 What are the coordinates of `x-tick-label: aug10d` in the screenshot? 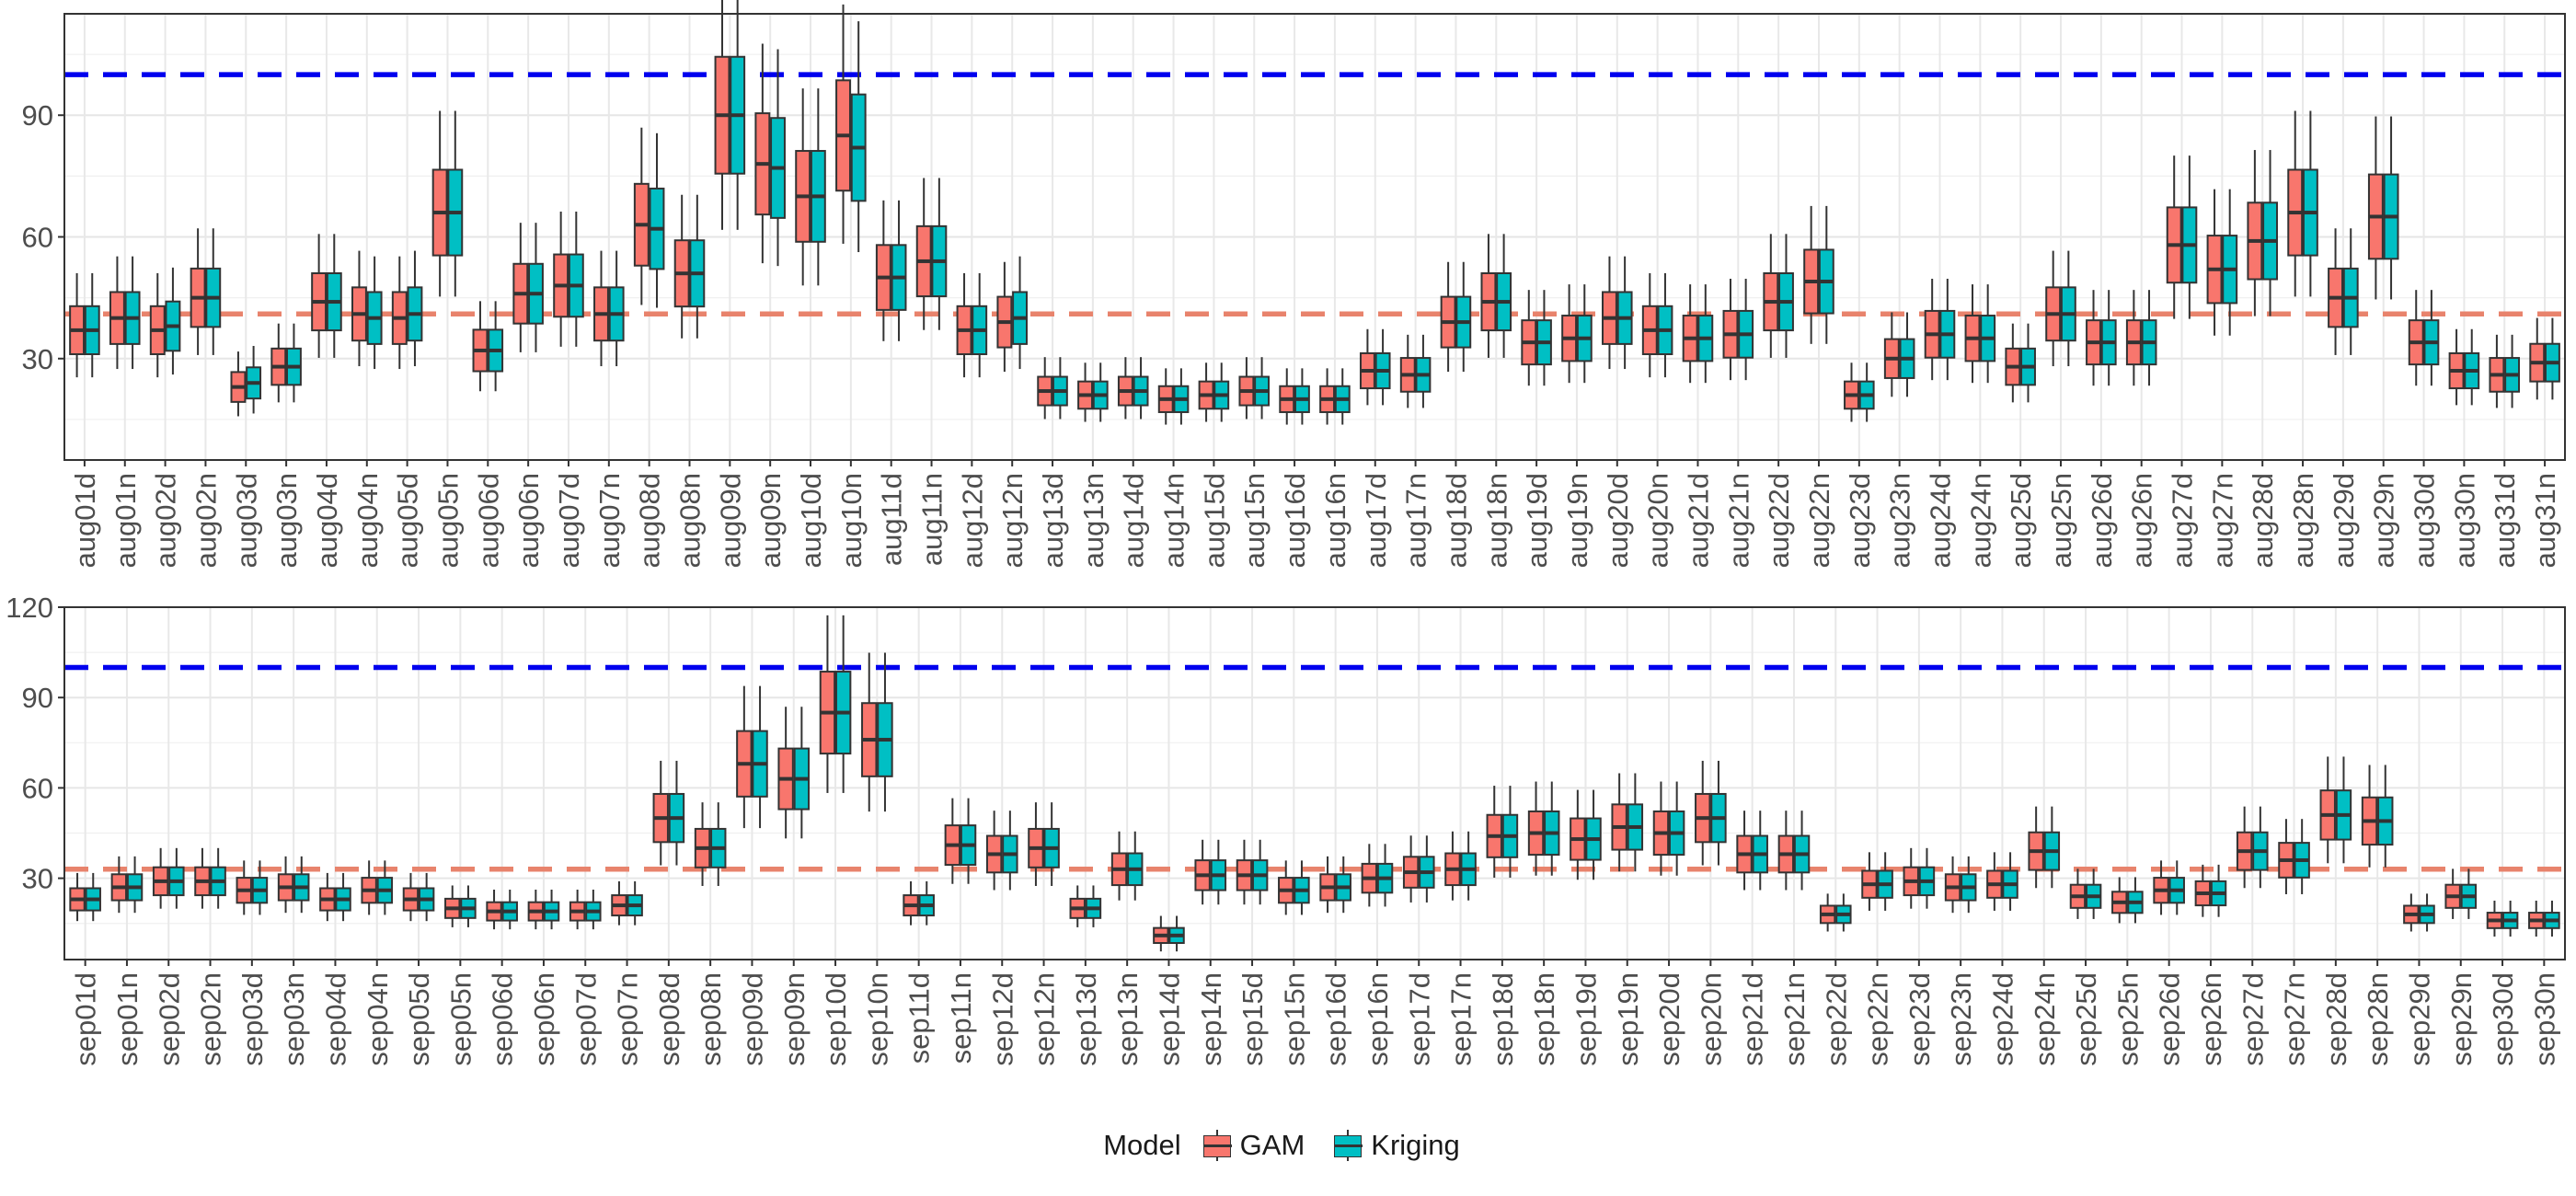 It's located at (811, 520).